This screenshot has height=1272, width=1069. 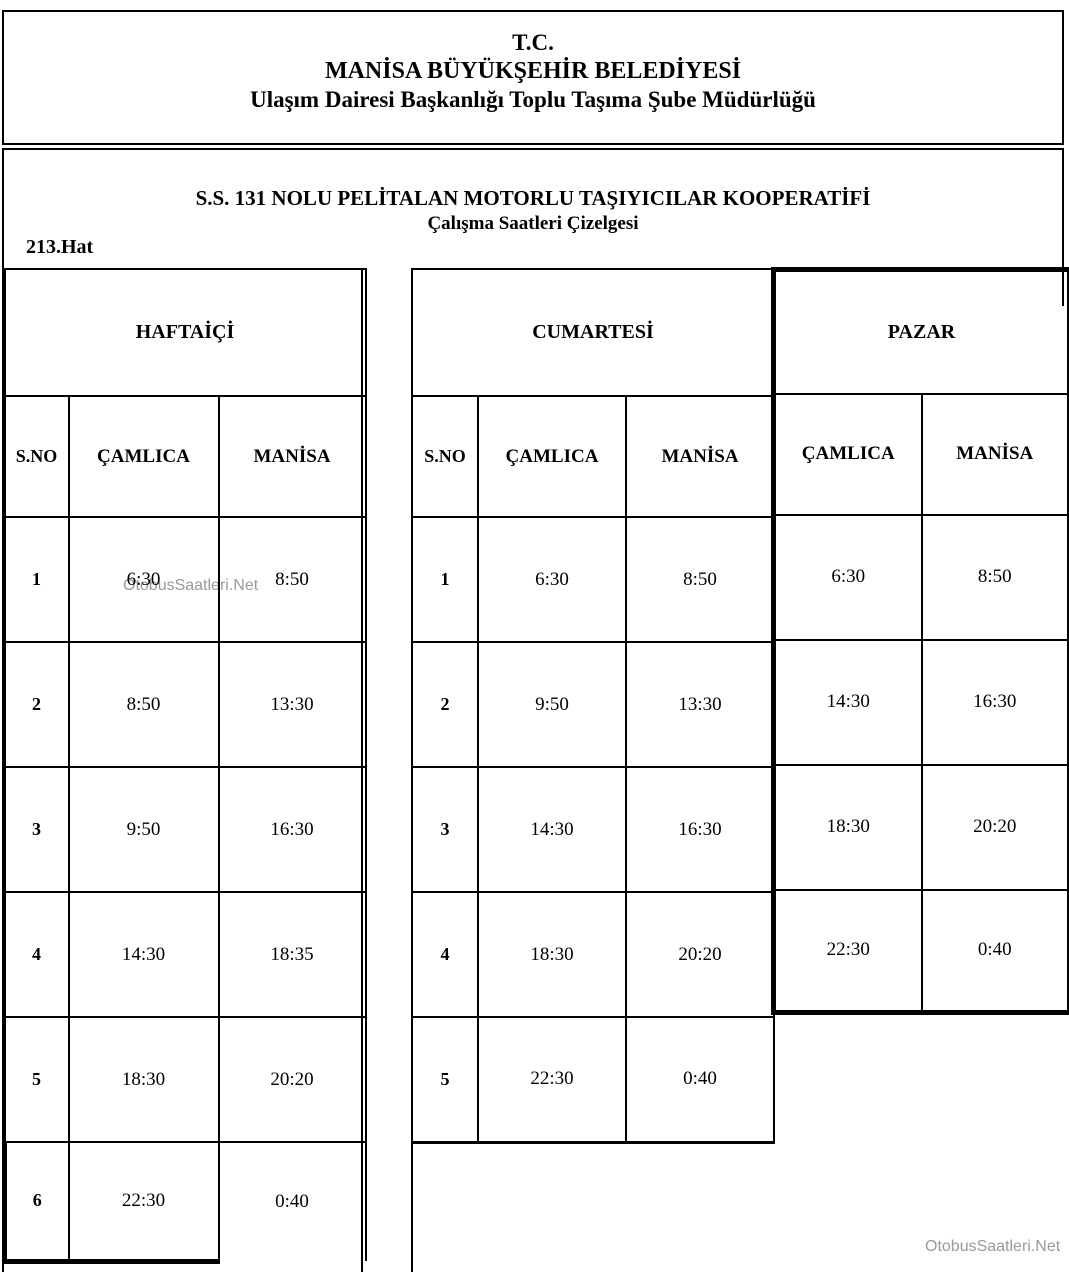 I want to click on table-row: 6 22:30 0:40, so click(x=184, y=1202).